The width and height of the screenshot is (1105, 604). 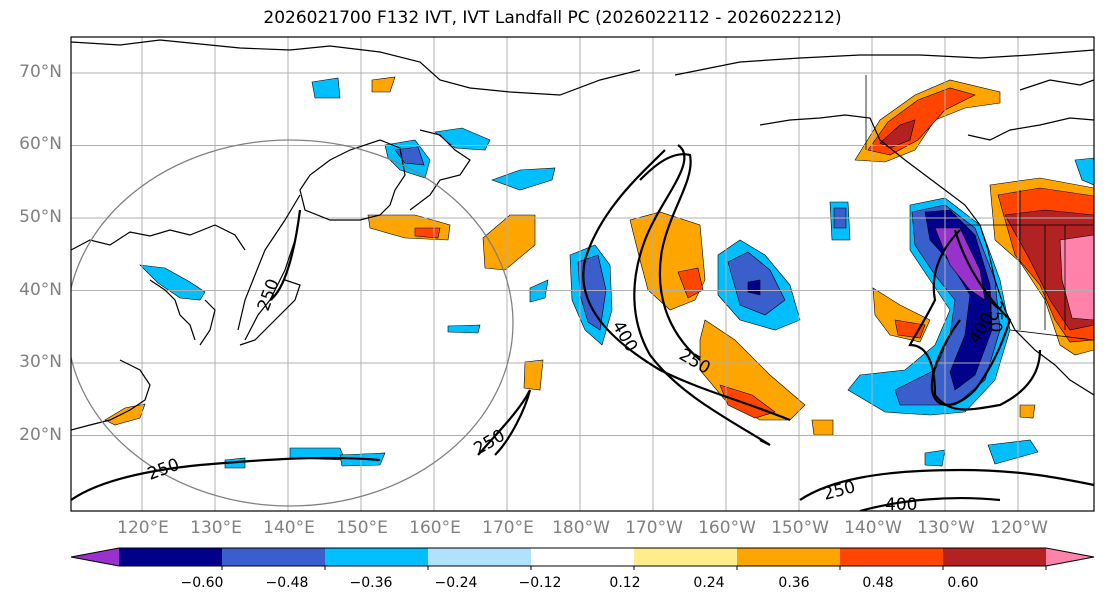 What do you see at coordinates (202, 583) in the screenshot?
I see `colorbar-tick-label: −0.60` at bounding box center [202, 583].